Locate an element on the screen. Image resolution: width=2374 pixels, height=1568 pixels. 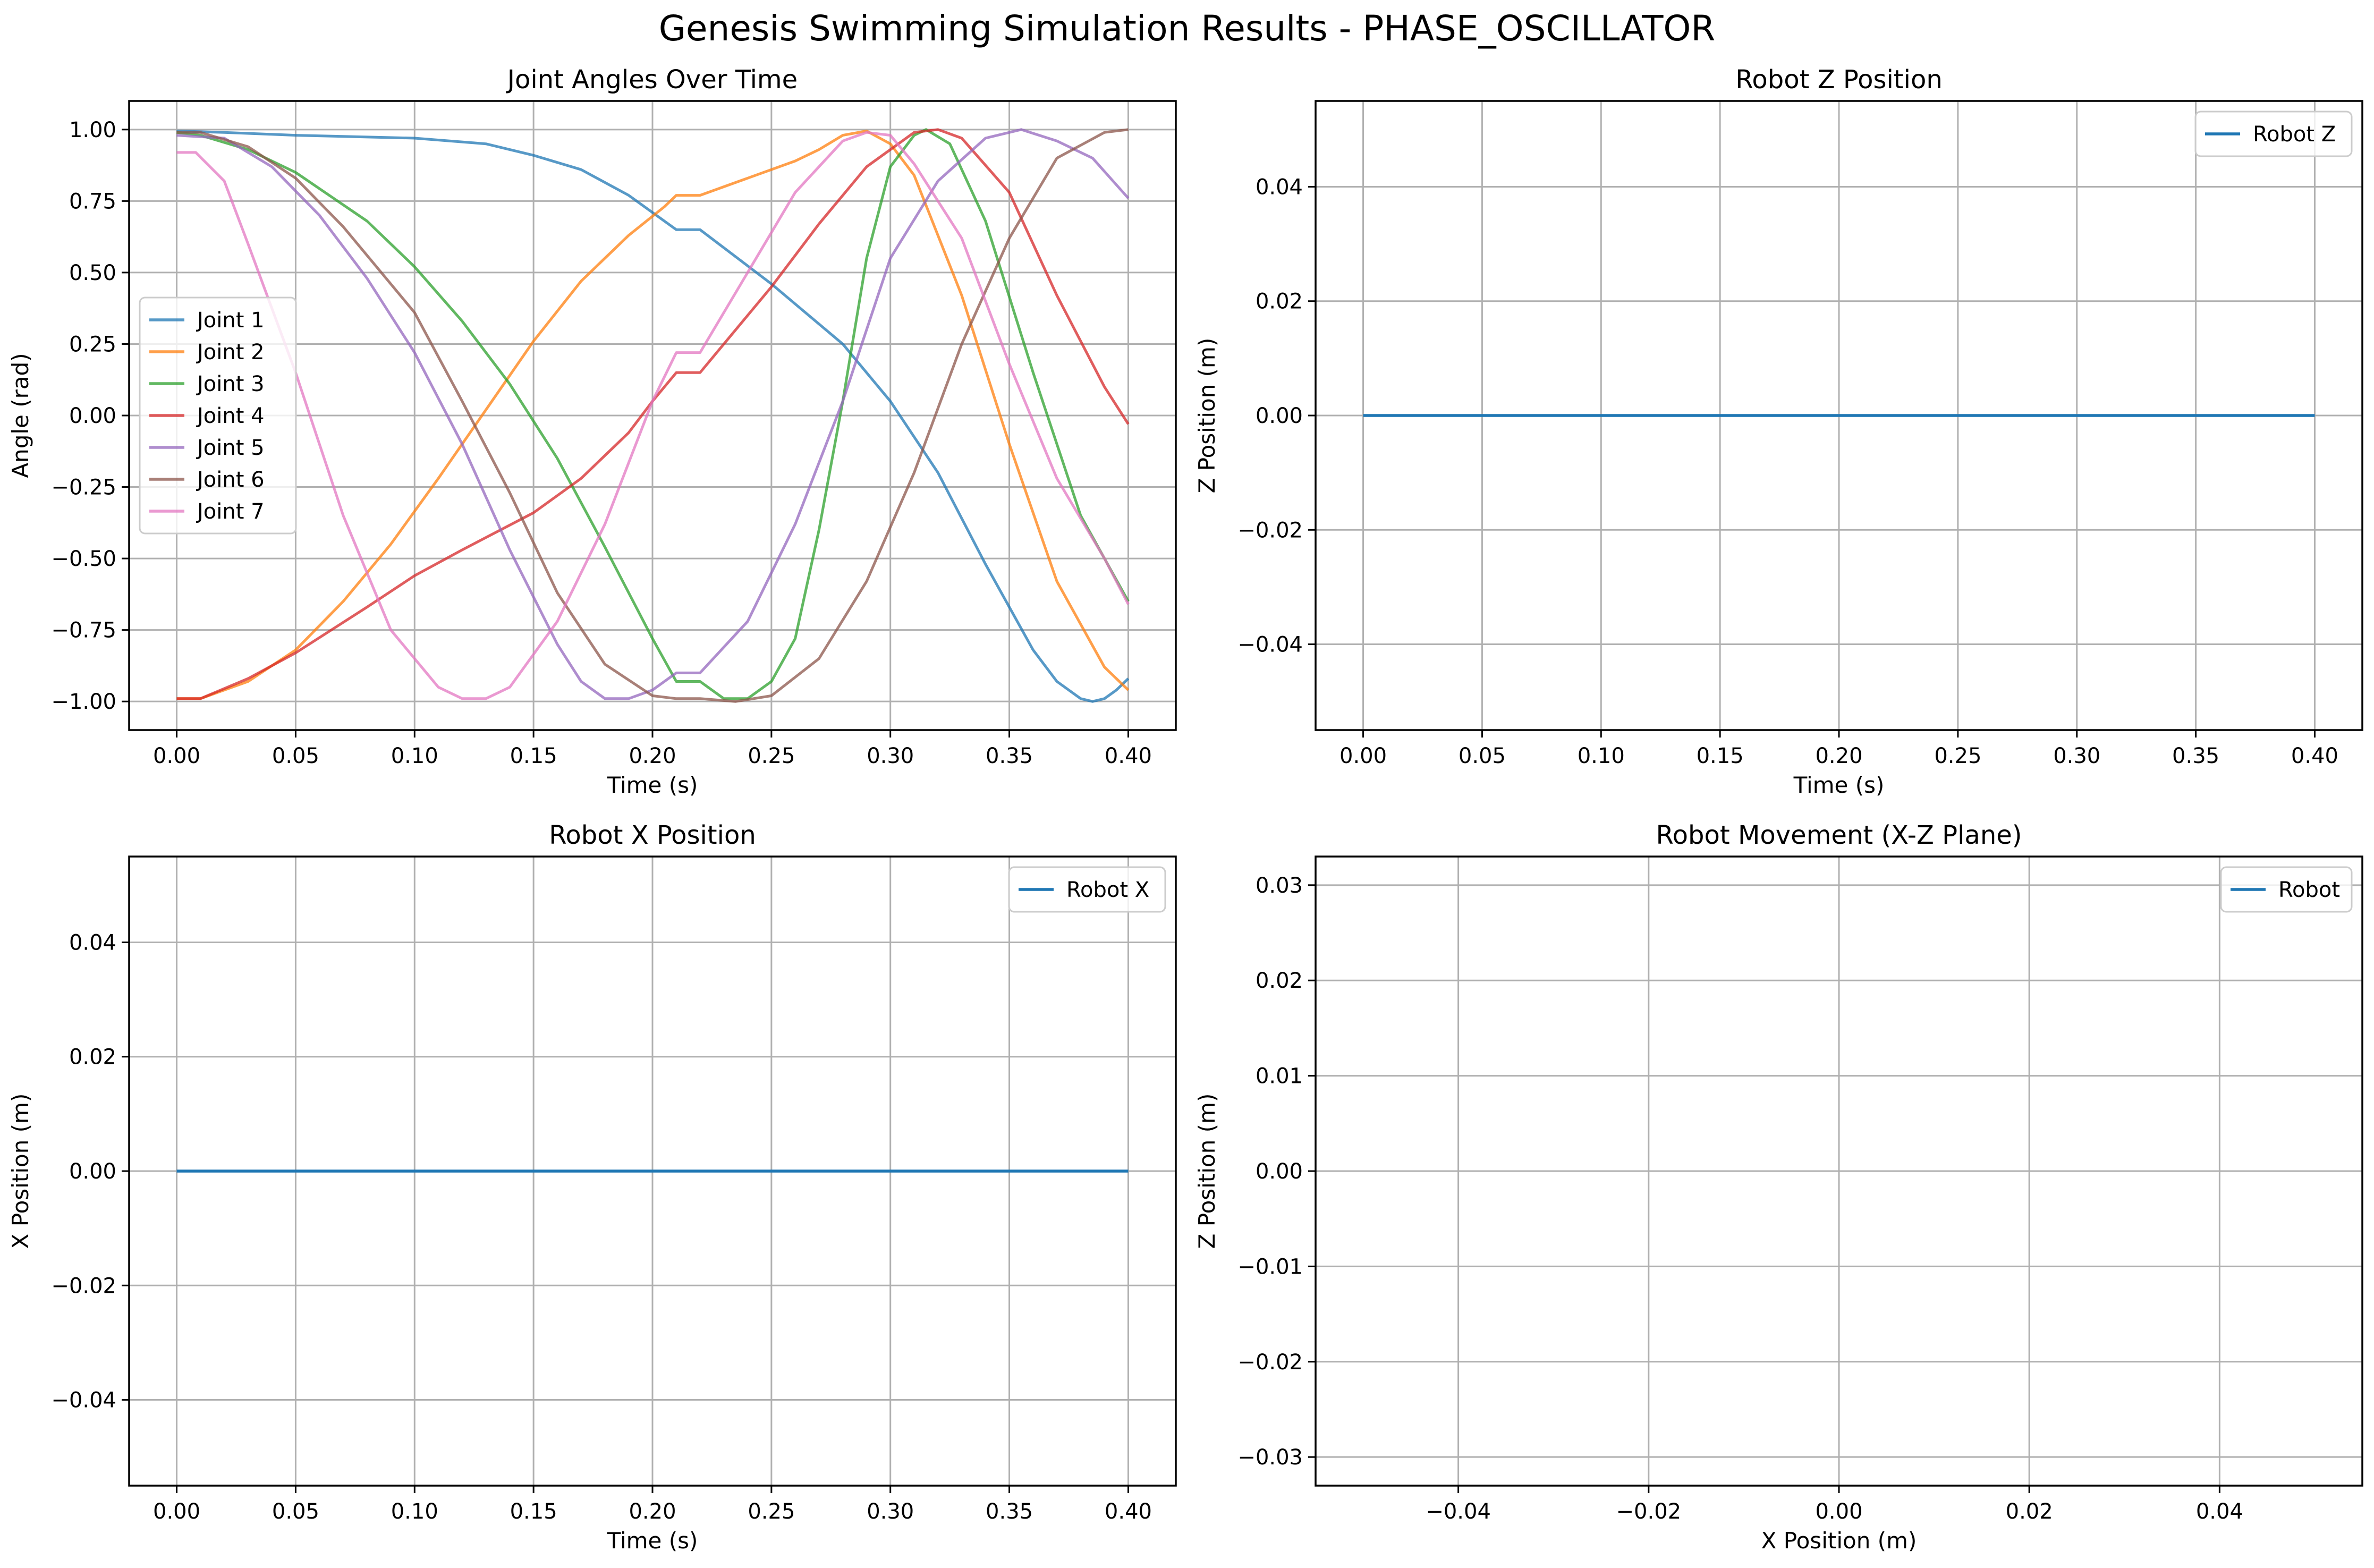
y-tick-label: 0.25 is located at coordinates (92, 344).